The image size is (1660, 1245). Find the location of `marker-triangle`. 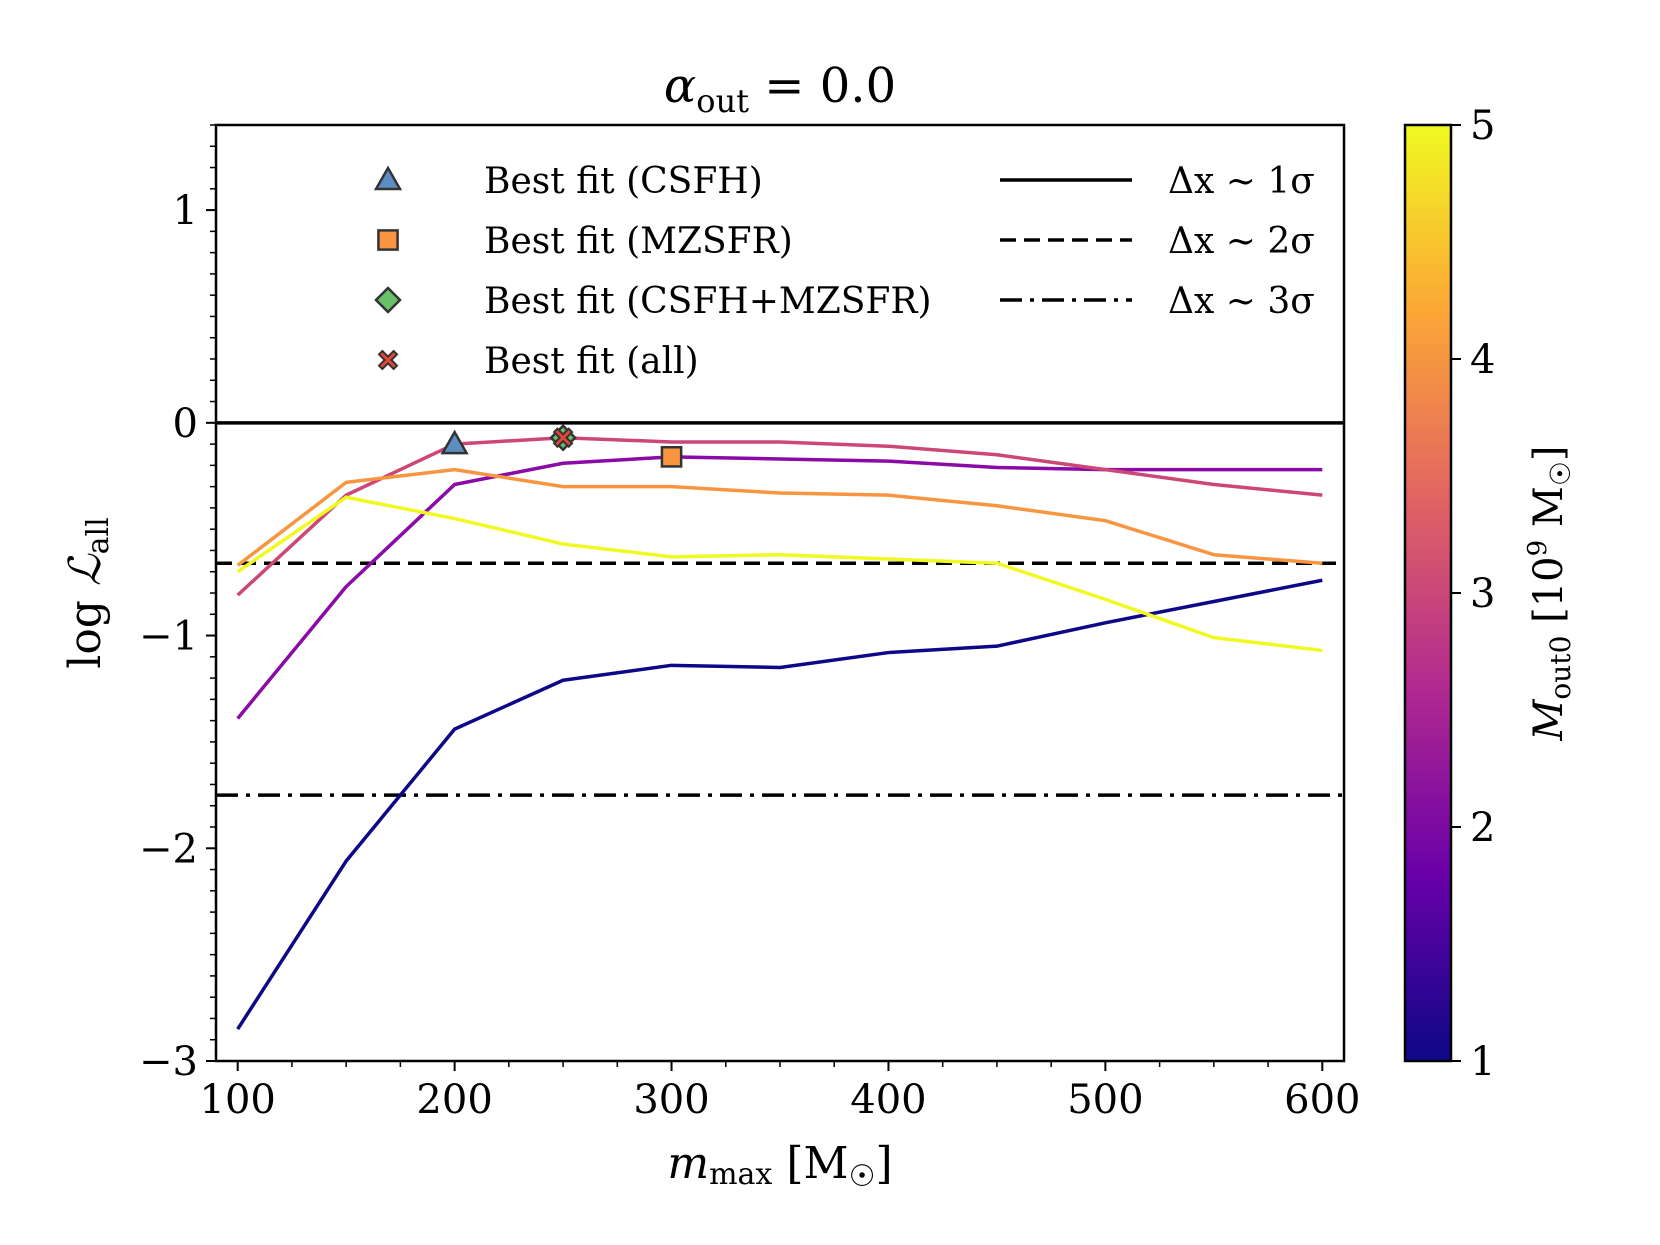

marker-triangle is located at coordinates (454, 442).